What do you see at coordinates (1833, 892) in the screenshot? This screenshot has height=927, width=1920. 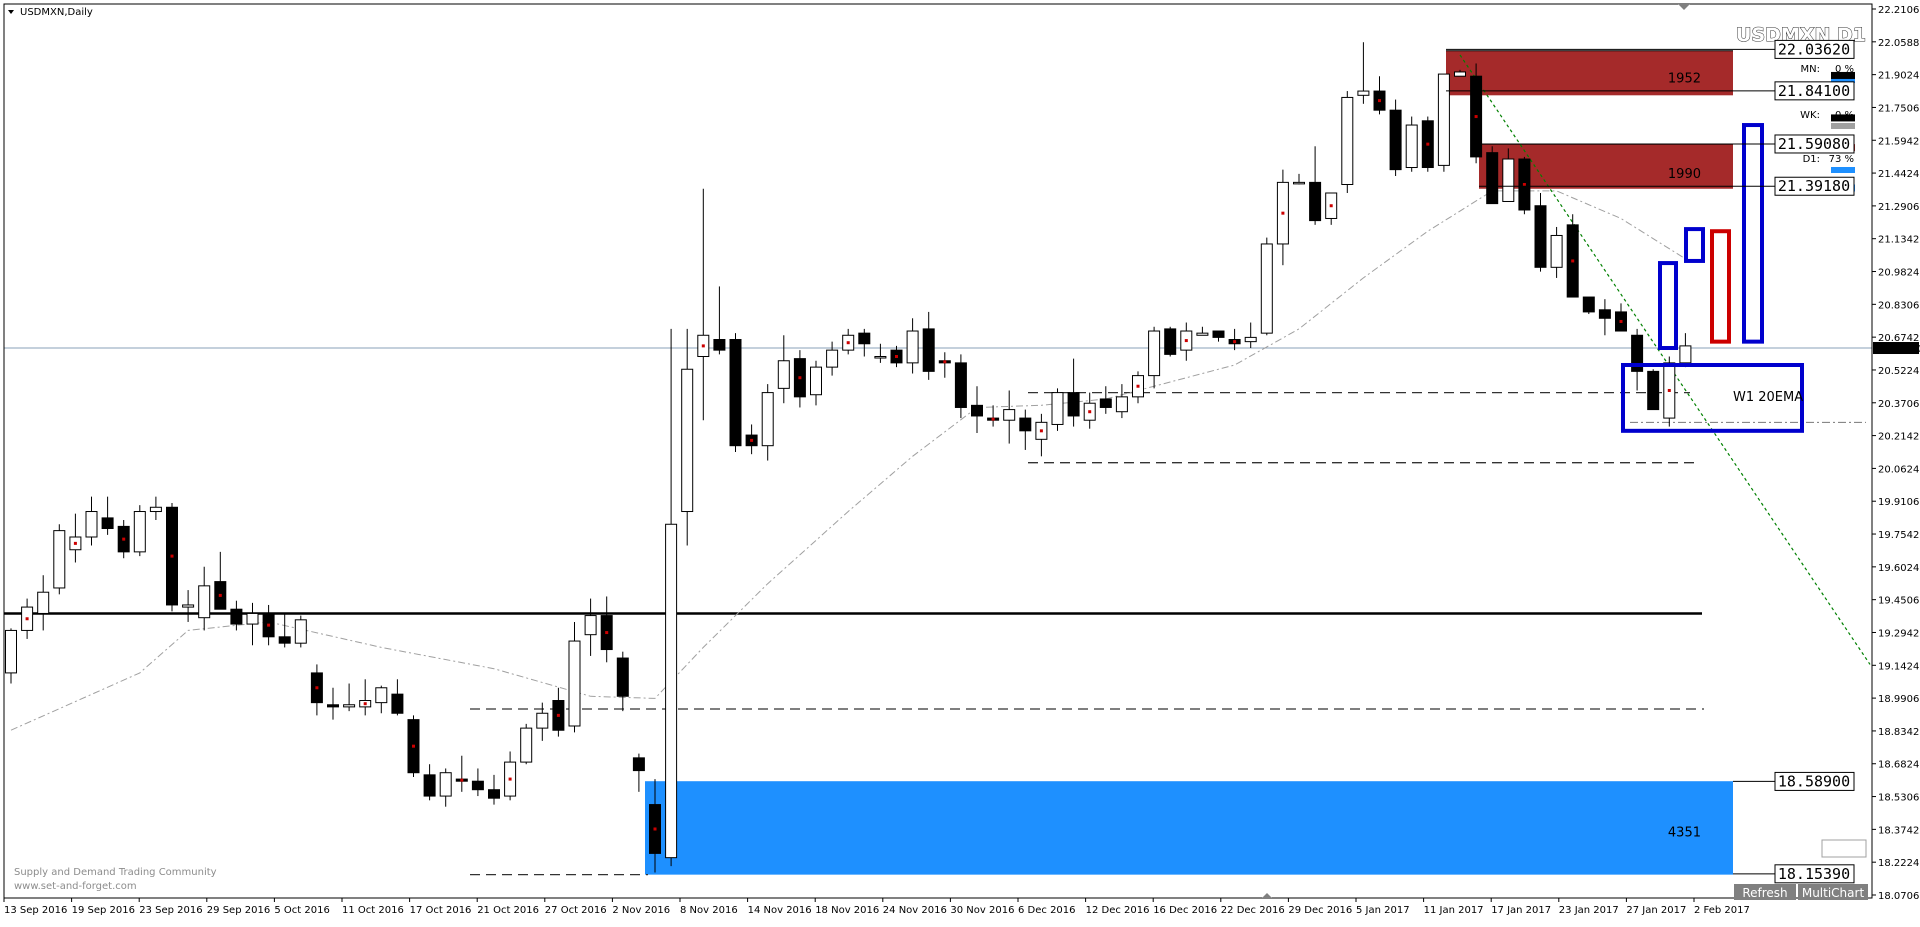 I see `multichart-button: MultiChart` at bounding box center [1833, 892].